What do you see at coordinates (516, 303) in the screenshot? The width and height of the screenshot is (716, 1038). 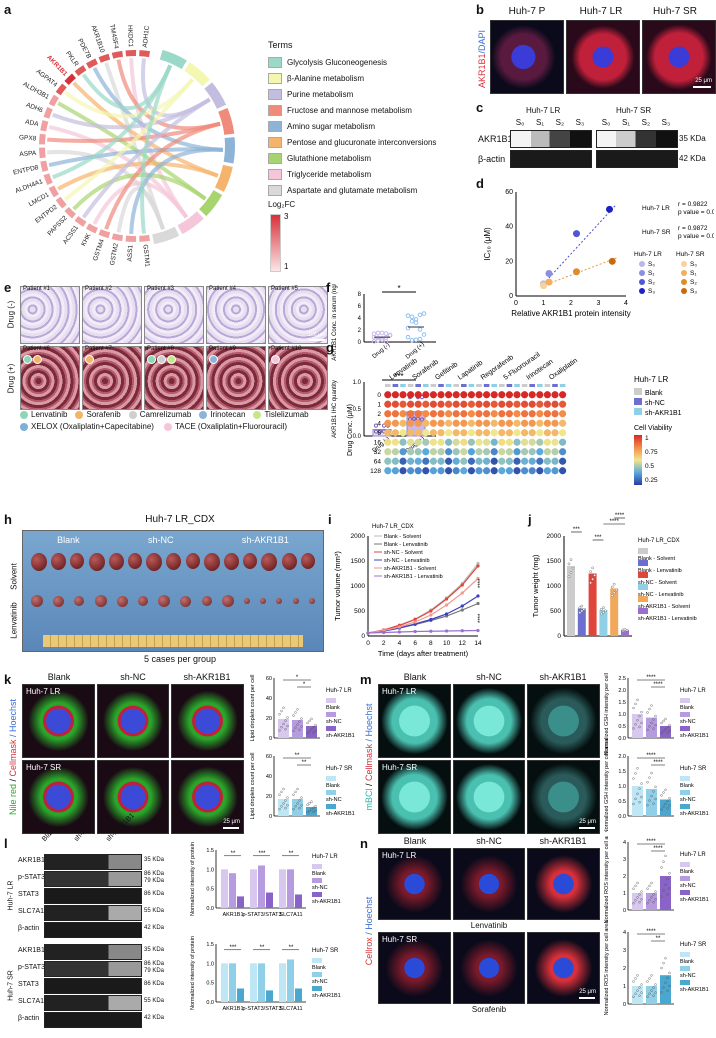 I see `d-xtick: 0` at bounding box center [516, 303].